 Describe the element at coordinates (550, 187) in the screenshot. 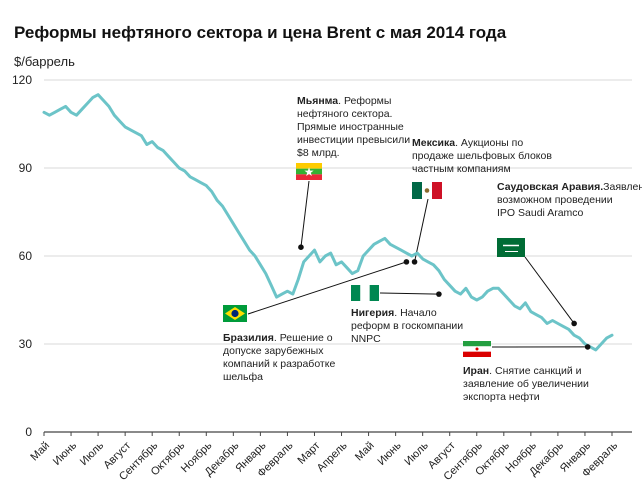

I see `annotation-country: Саудовская Аравия.` at that location.